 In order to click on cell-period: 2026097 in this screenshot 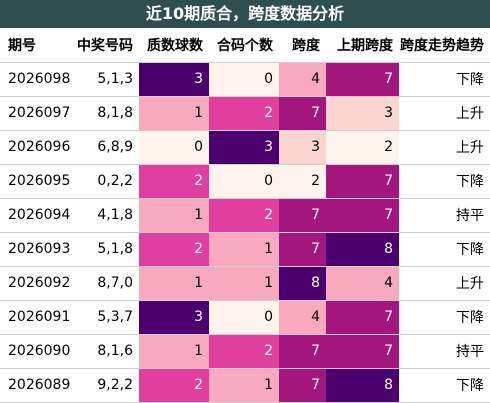, I will do `click(35, 112)`.